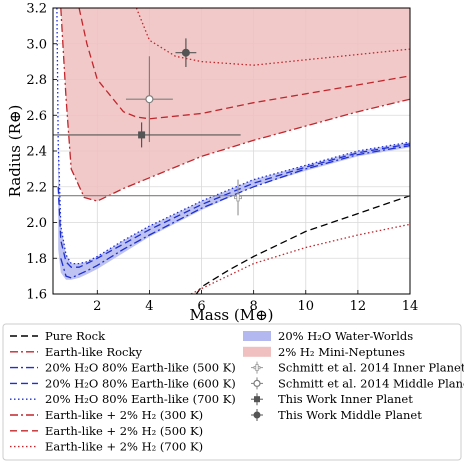  Describe the element at coordinates (350, 415) in the screenshot. I see `legend-entry-label: This Work Middle Planet` at that location.